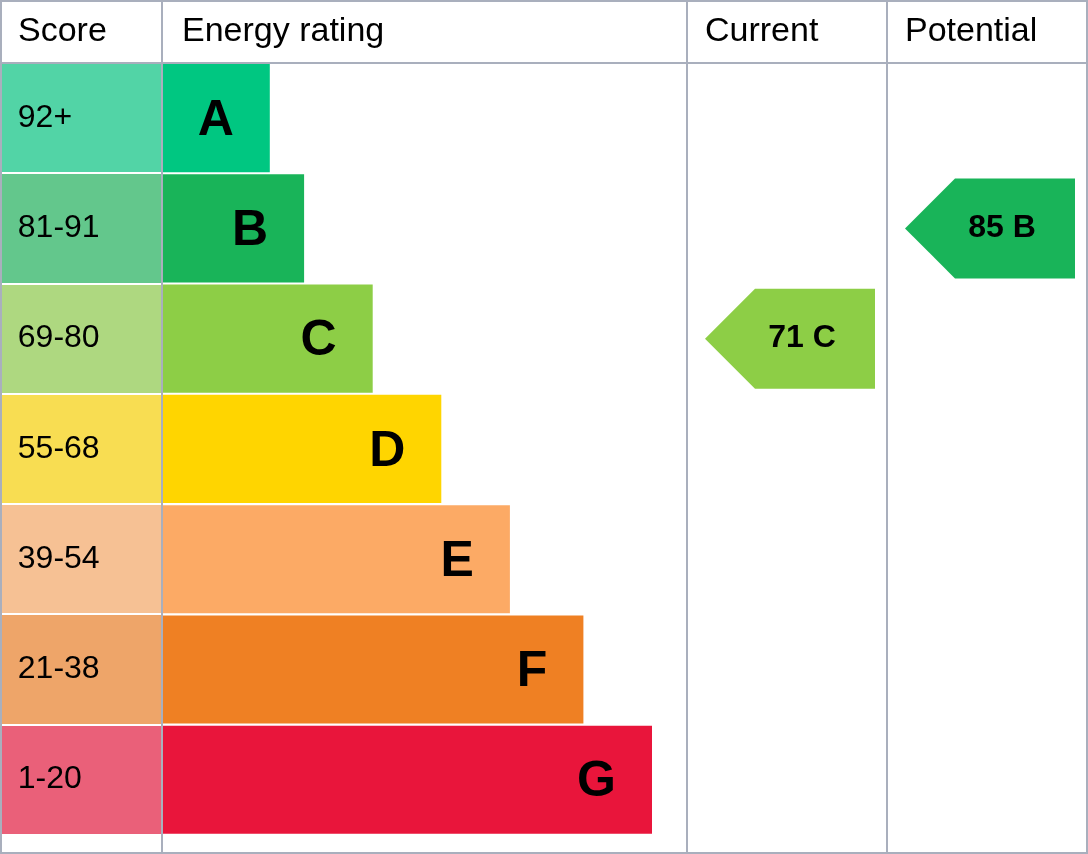 This screenshot has width=1088, height=854. What do you see at coordinates (532, 669) in the screenshot?
I see `annotation: F` at bounding box center [532, 669].